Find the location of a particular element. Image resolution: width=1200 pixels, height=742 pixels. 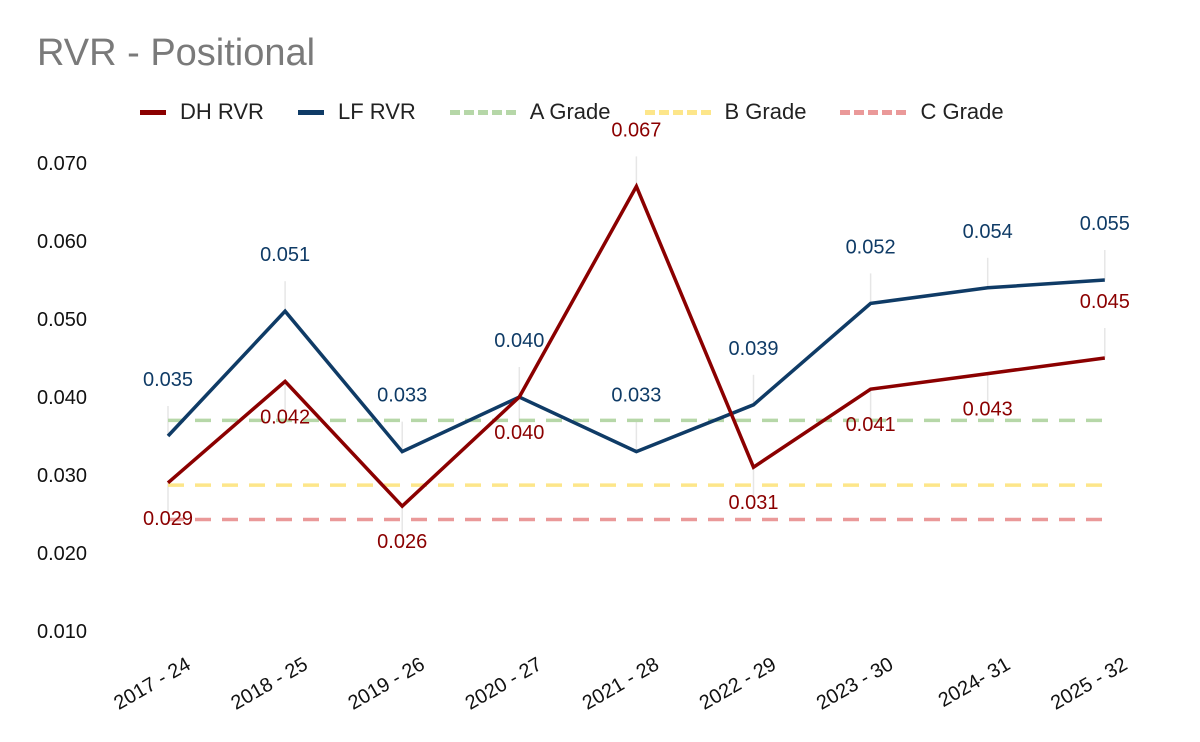

legend-swatch-c-grade is located at coordinates (873, 112).